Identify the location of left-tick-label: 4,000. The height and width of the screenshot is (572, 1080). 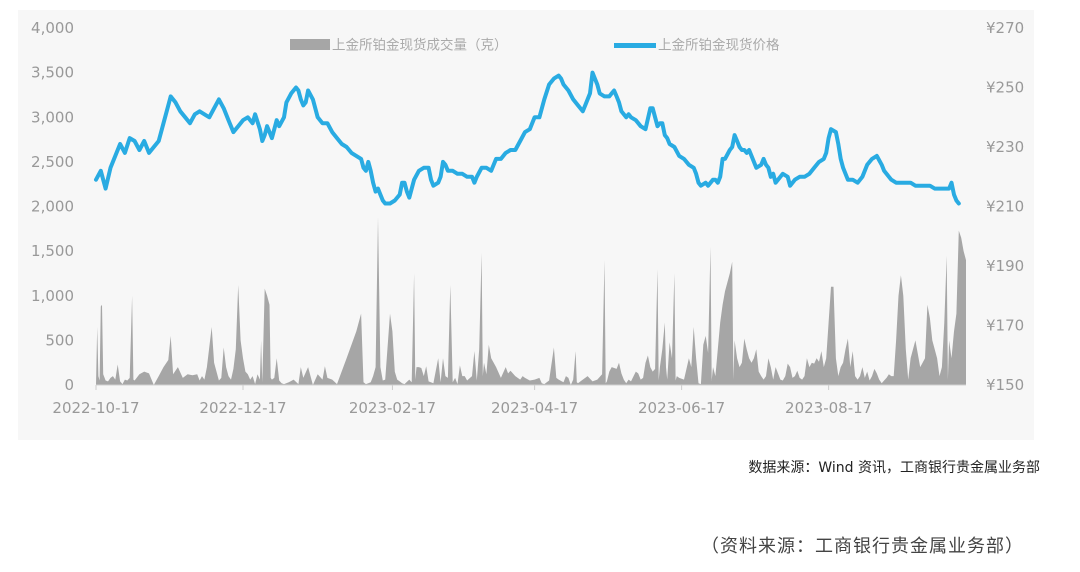
(52, 28).